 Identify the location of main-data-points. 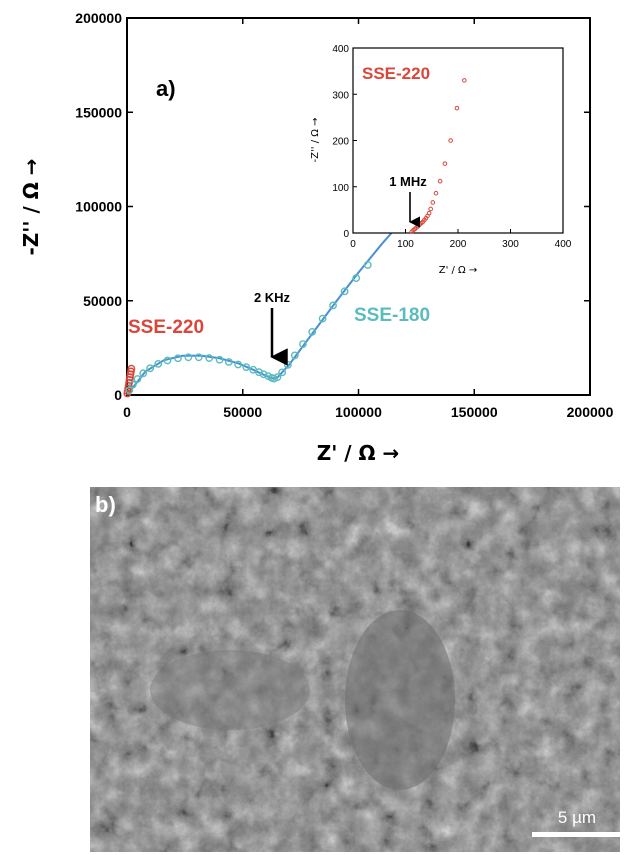
(247, 329).